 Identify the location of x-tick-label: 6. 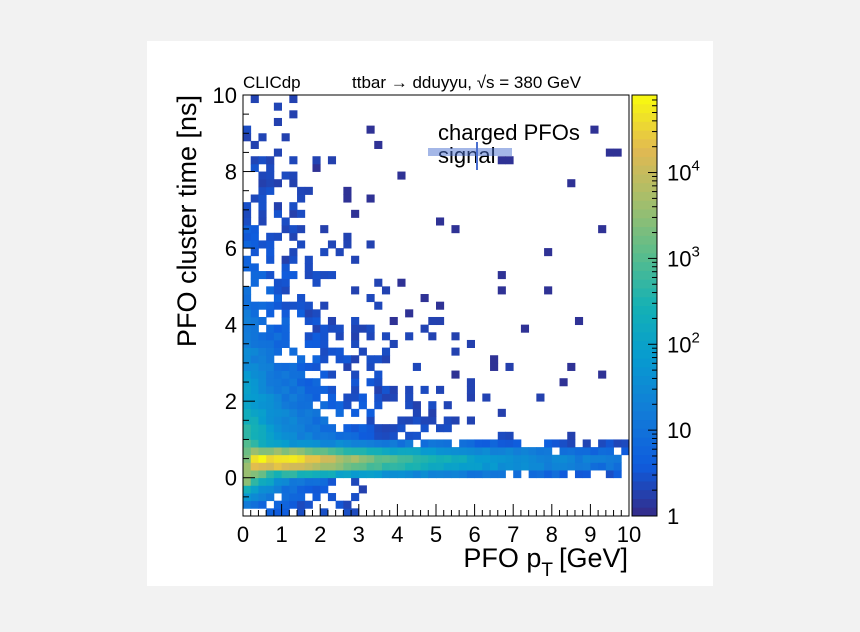
(474, 534).